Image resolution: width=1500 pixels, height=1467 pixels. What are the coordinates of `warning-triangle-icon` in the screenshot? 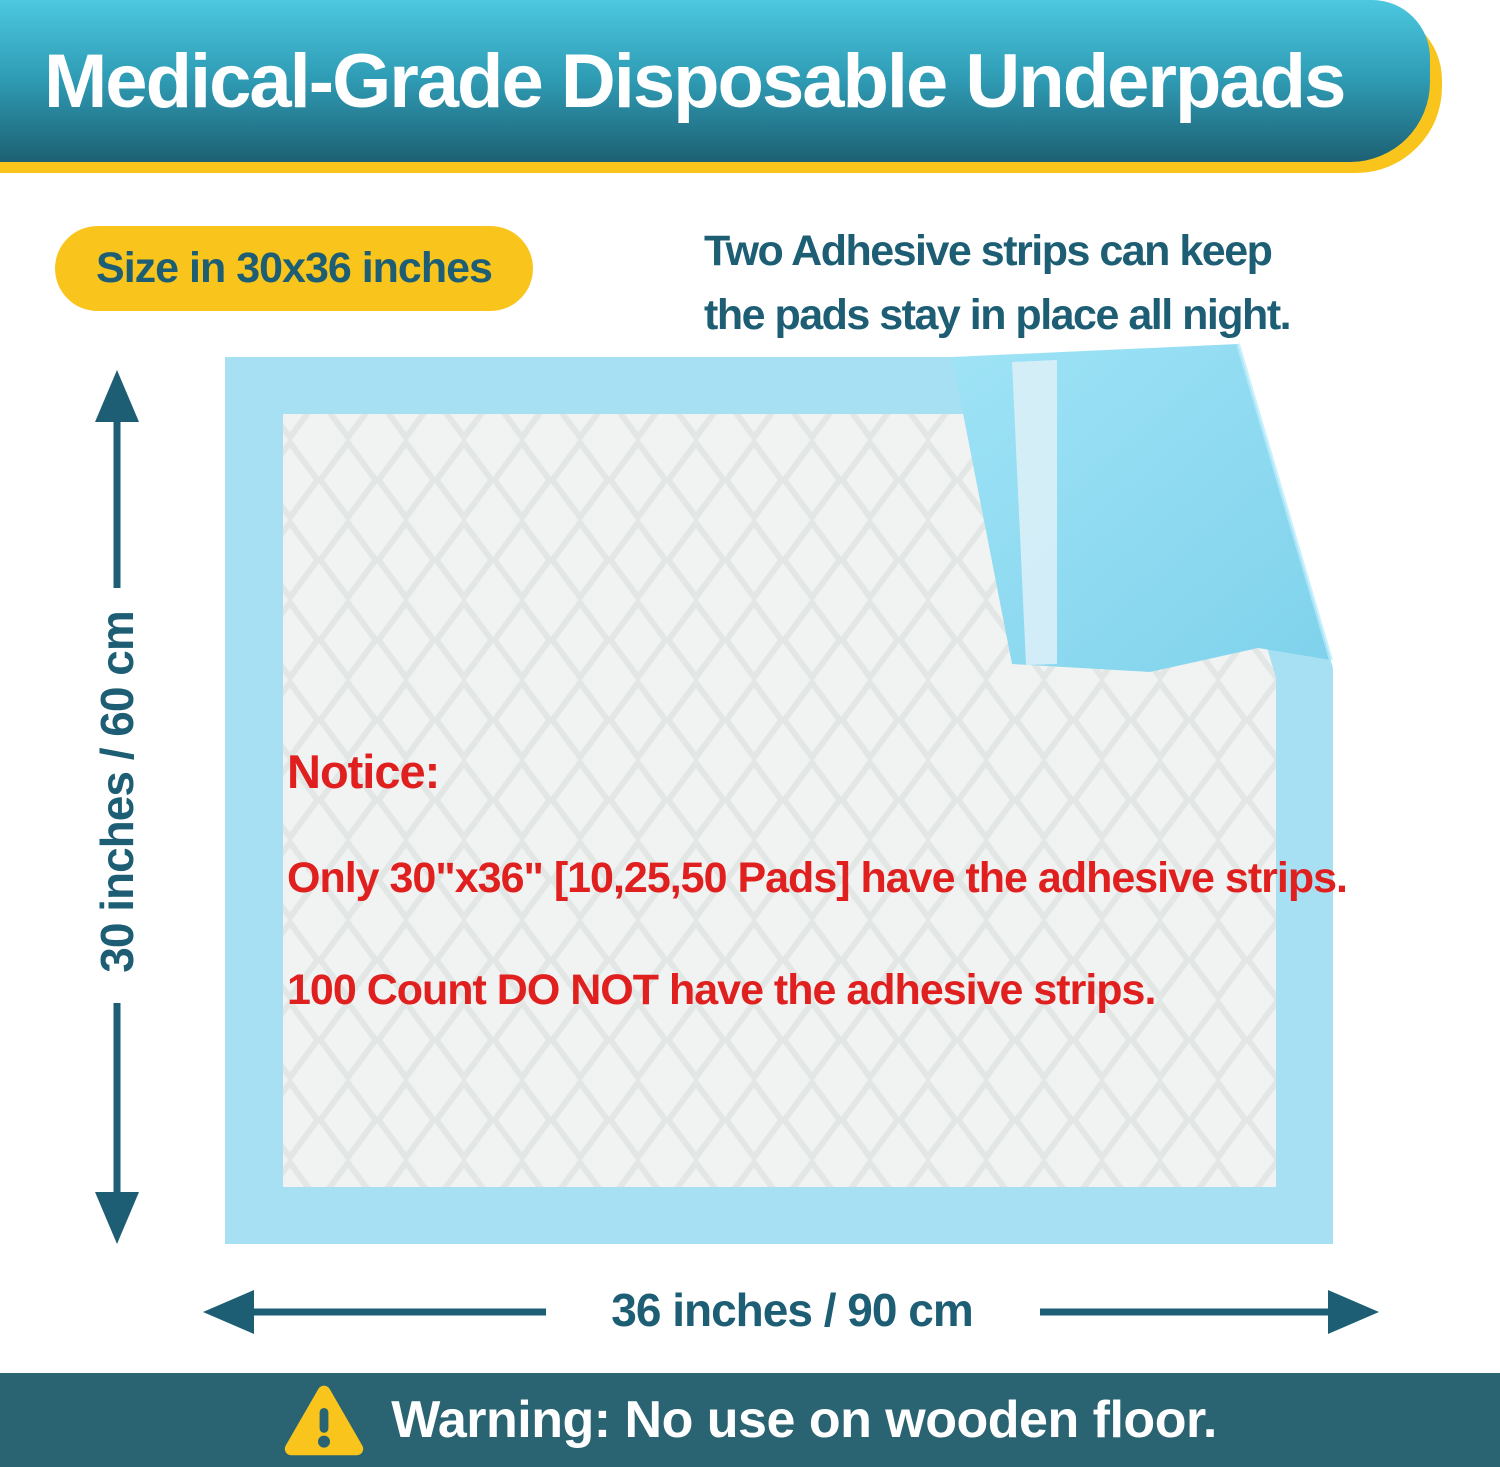 It's located at (324, 1420).